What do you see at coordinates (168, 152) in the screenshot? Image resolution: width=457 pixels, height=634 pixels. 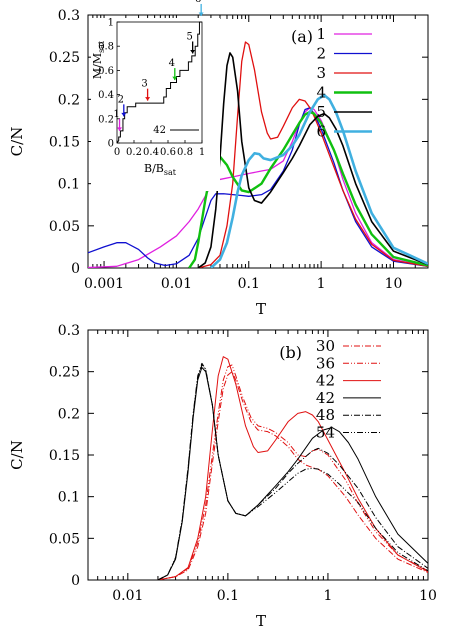 I see `inset-x-tick-label: 0.6` at bounding box center [168, 152].